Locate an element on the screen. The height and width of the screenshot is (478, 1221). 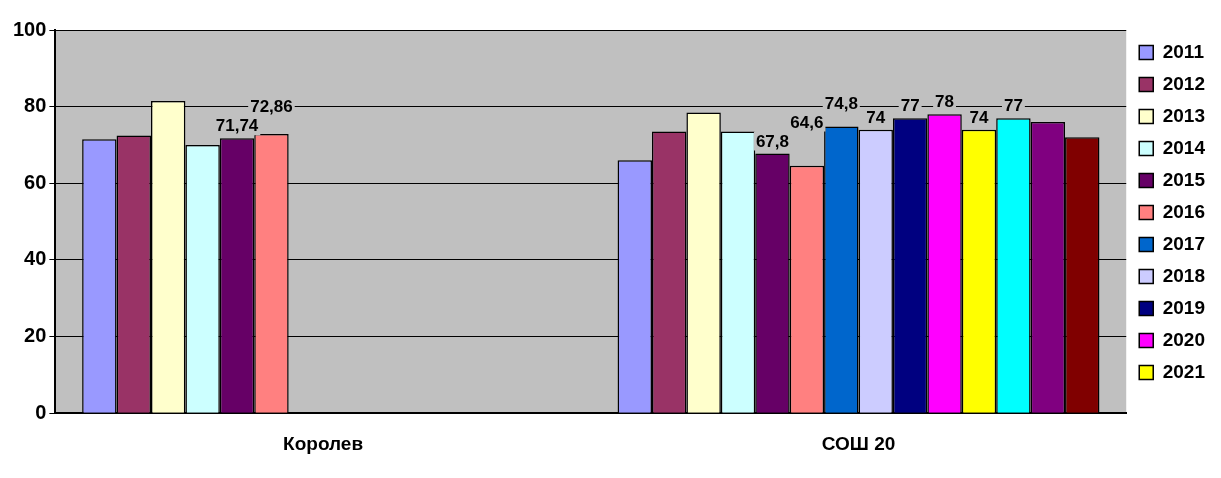
legend-label: 2019 is located at coordinates (1184, 307).